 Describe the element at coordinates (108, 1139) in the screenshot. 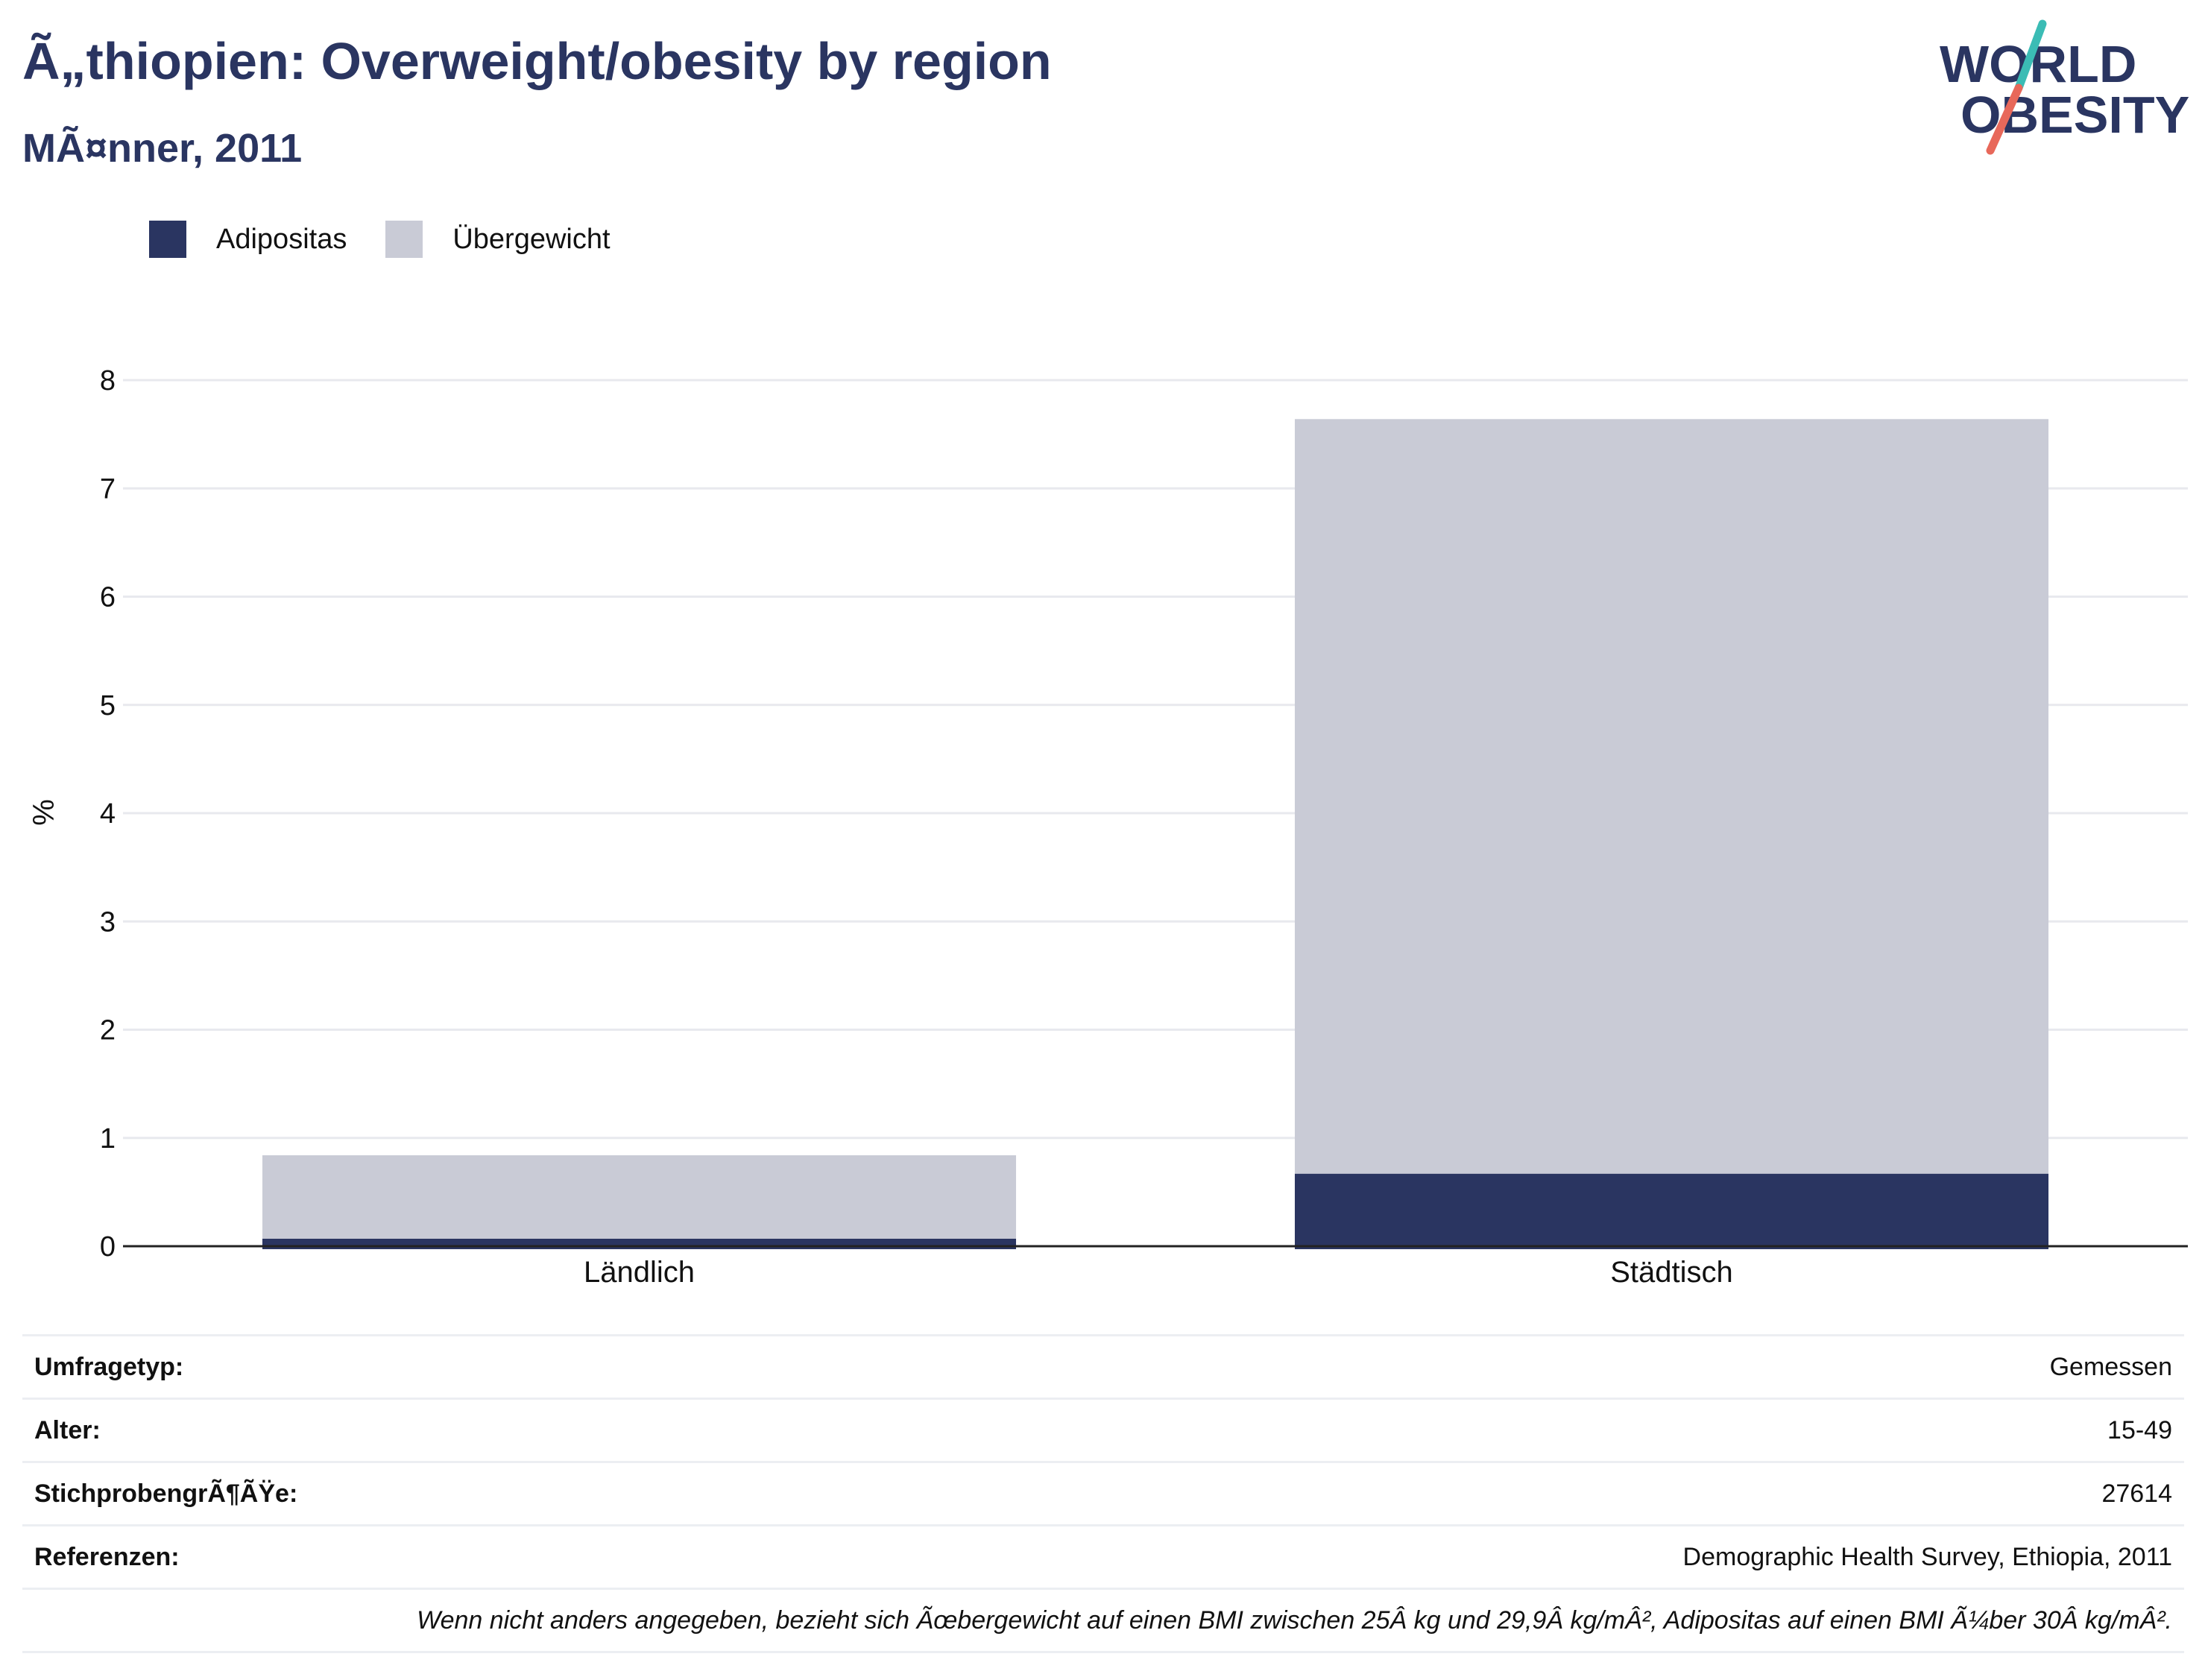

I see `y-tick-label: 1` at that location.